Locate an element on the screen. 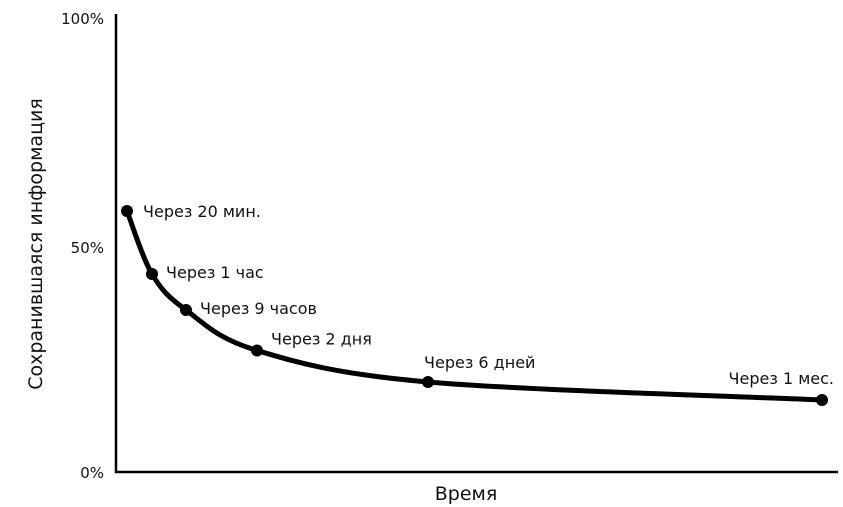 Image resolution: width=843 pixels, height=507 pixels. data-point-label: Через 9 часов is located at coordinates (258, 308).